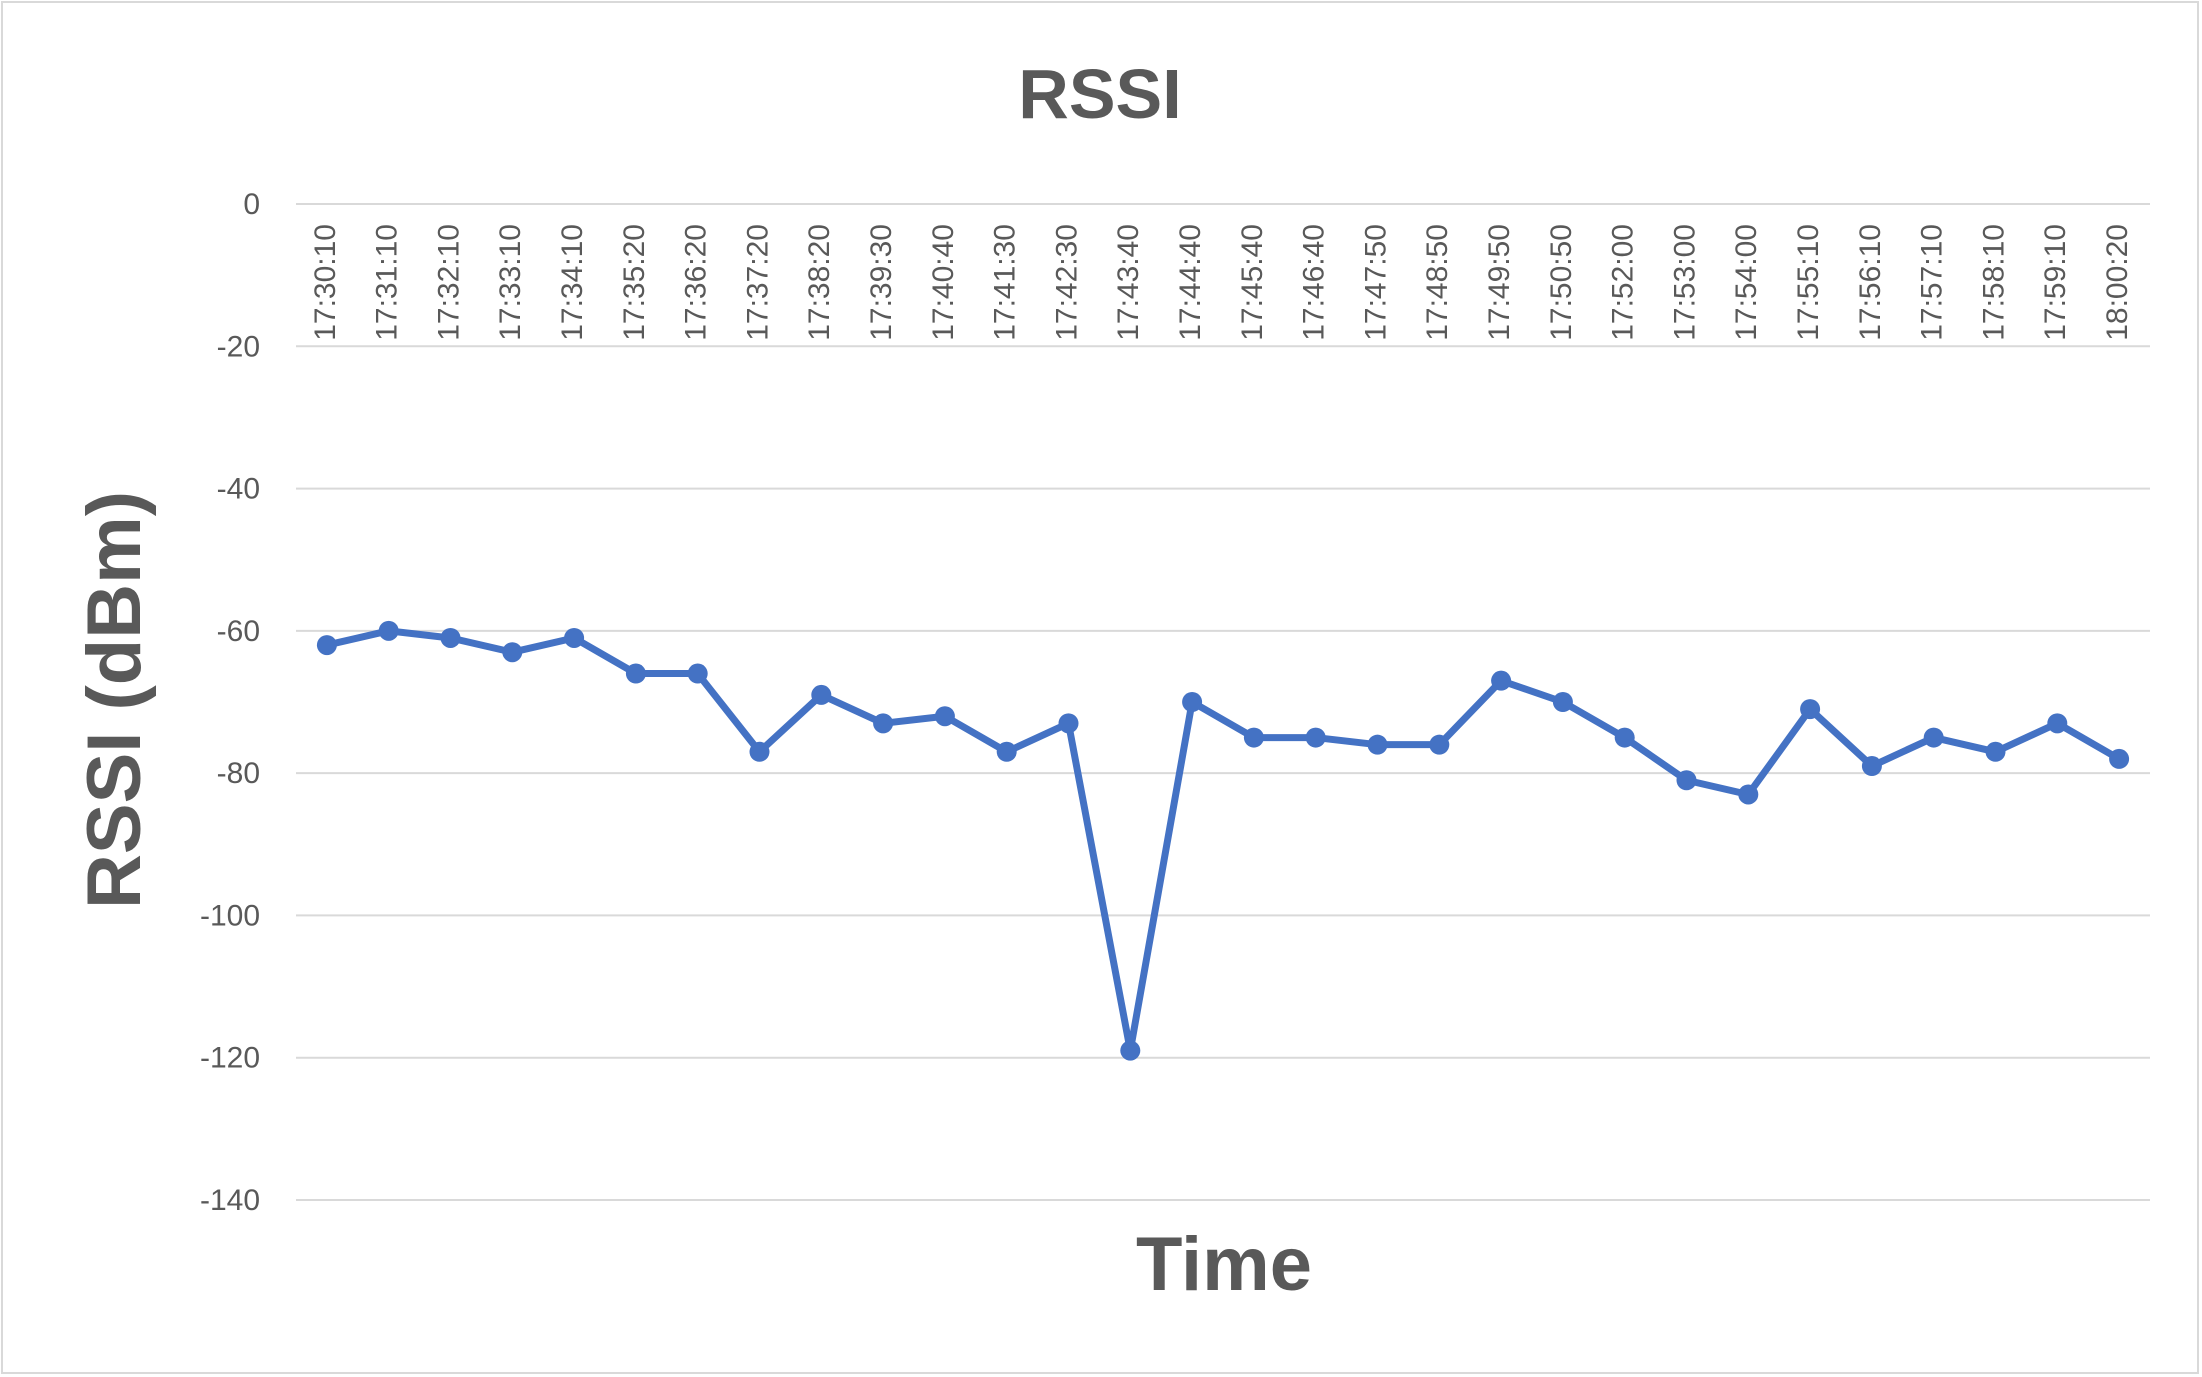 The height and width of the screenshot is (1377, 2202). I want to click on x-tick-label: 17:37:20, so click(757, 282).